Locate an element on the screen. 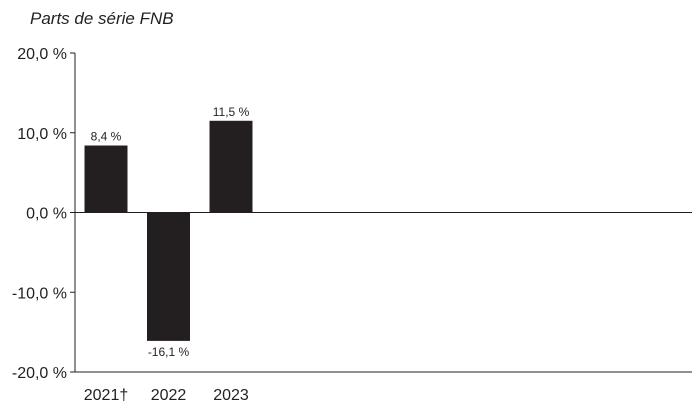 This screenshot has height=411, width=694. chart-title: Parts de série FNB is located at coordinates (102, 18).